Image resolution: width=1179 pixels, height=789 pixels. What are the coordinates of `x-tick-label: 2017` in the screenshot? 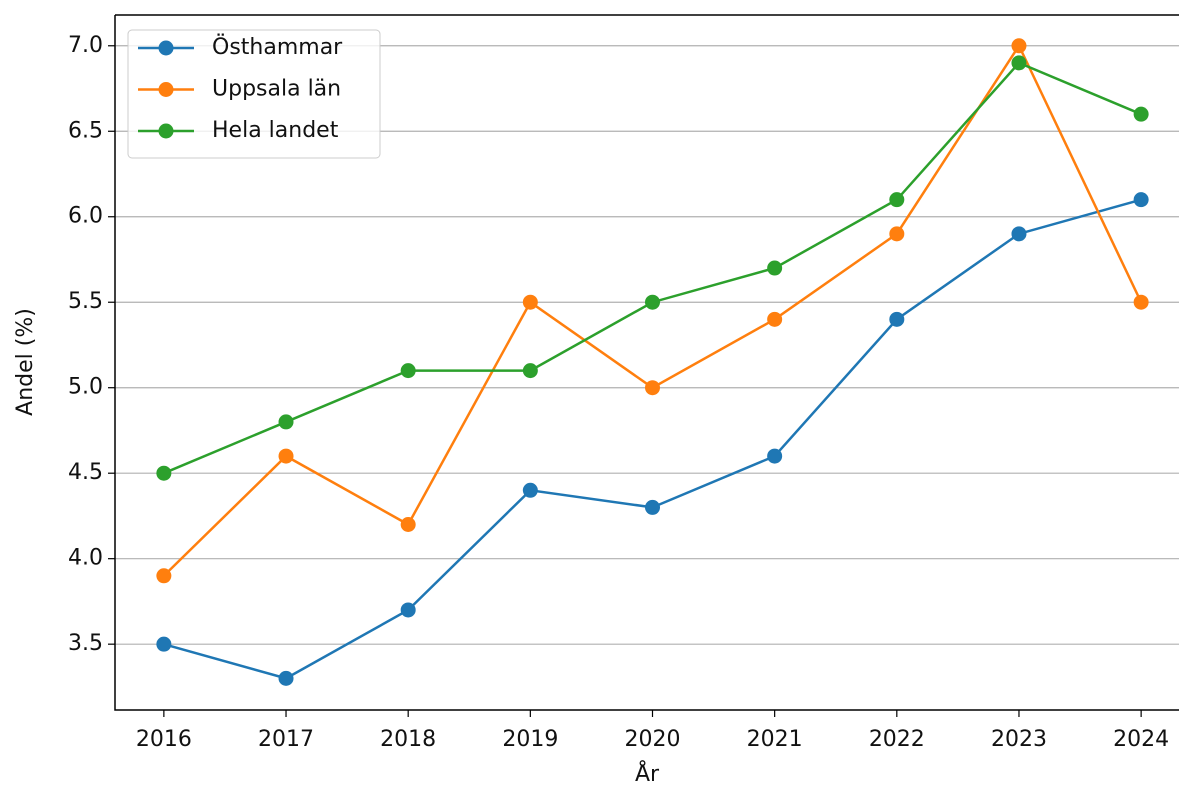 It's located at (286, 739).